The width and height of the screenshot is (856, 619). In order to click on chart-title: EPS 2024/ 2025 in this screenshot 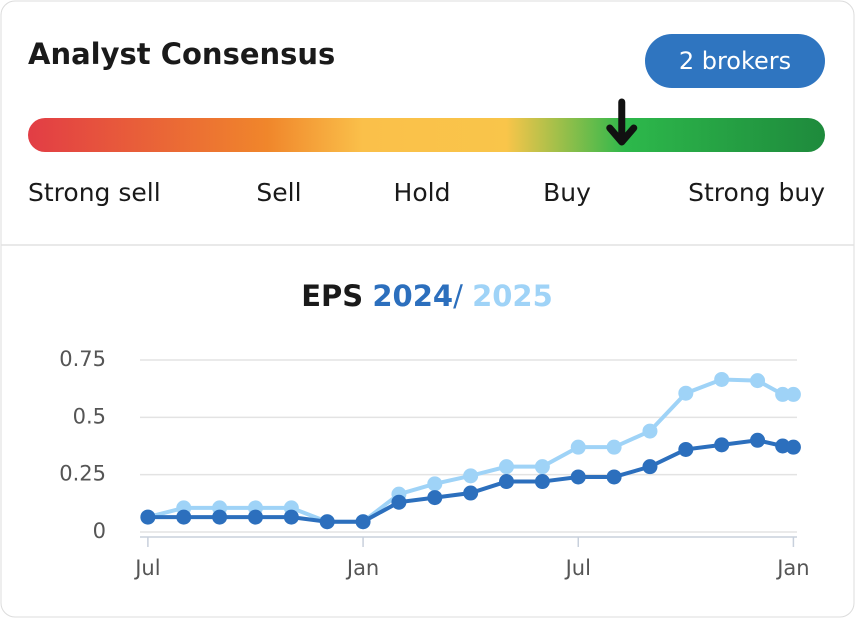, I will do `click(427, 296)`.